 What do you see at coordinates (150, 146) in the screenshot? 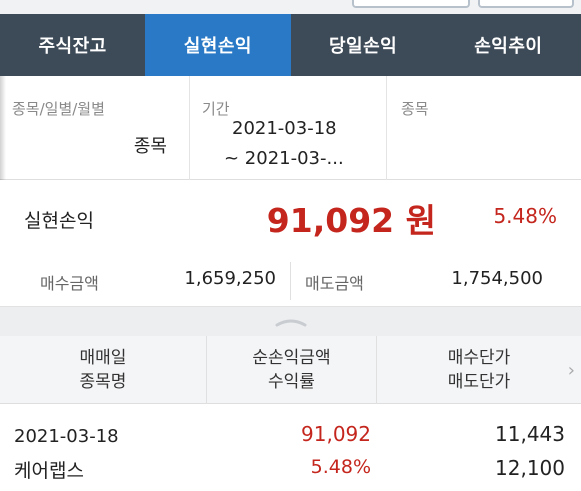
I see `filter-type-value: 종목` at bounding box center [150, 146].